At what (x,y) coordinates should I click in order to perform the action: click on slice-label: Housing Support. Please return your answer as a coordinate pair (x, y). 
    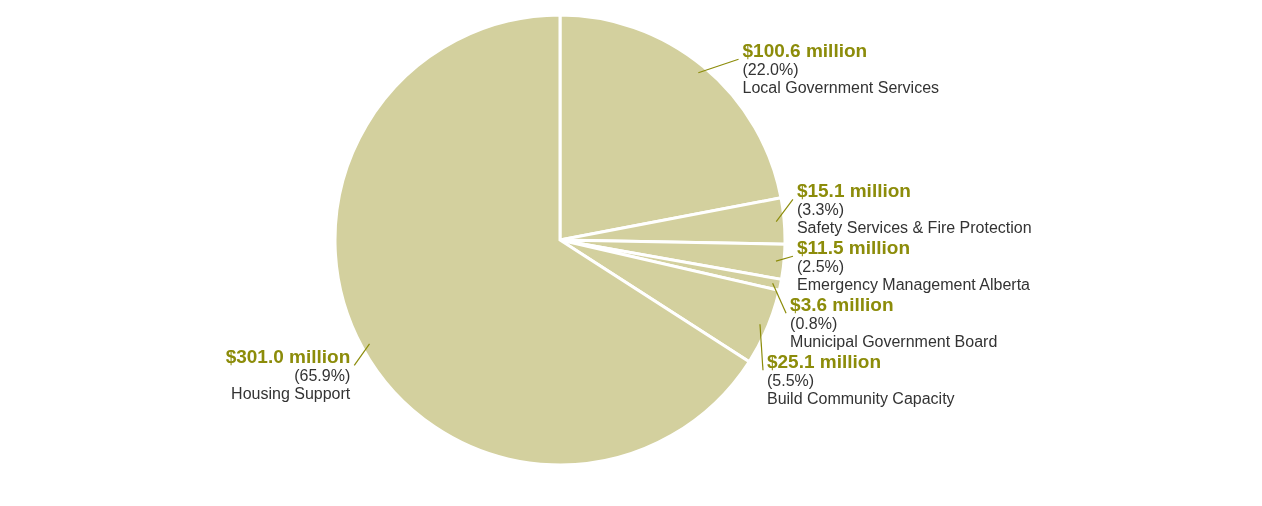
    Looking at the image, I should click on (291, 394).